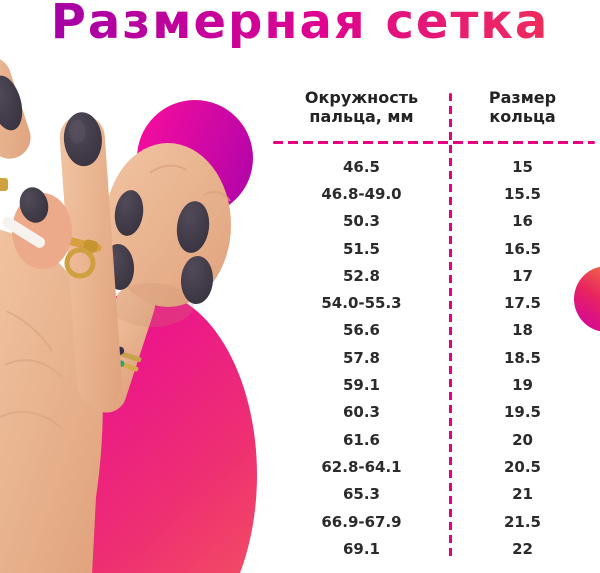  Describe the element at coordinates (129, 213) in the screenshot. I see `middle-finger-nail` at that location.